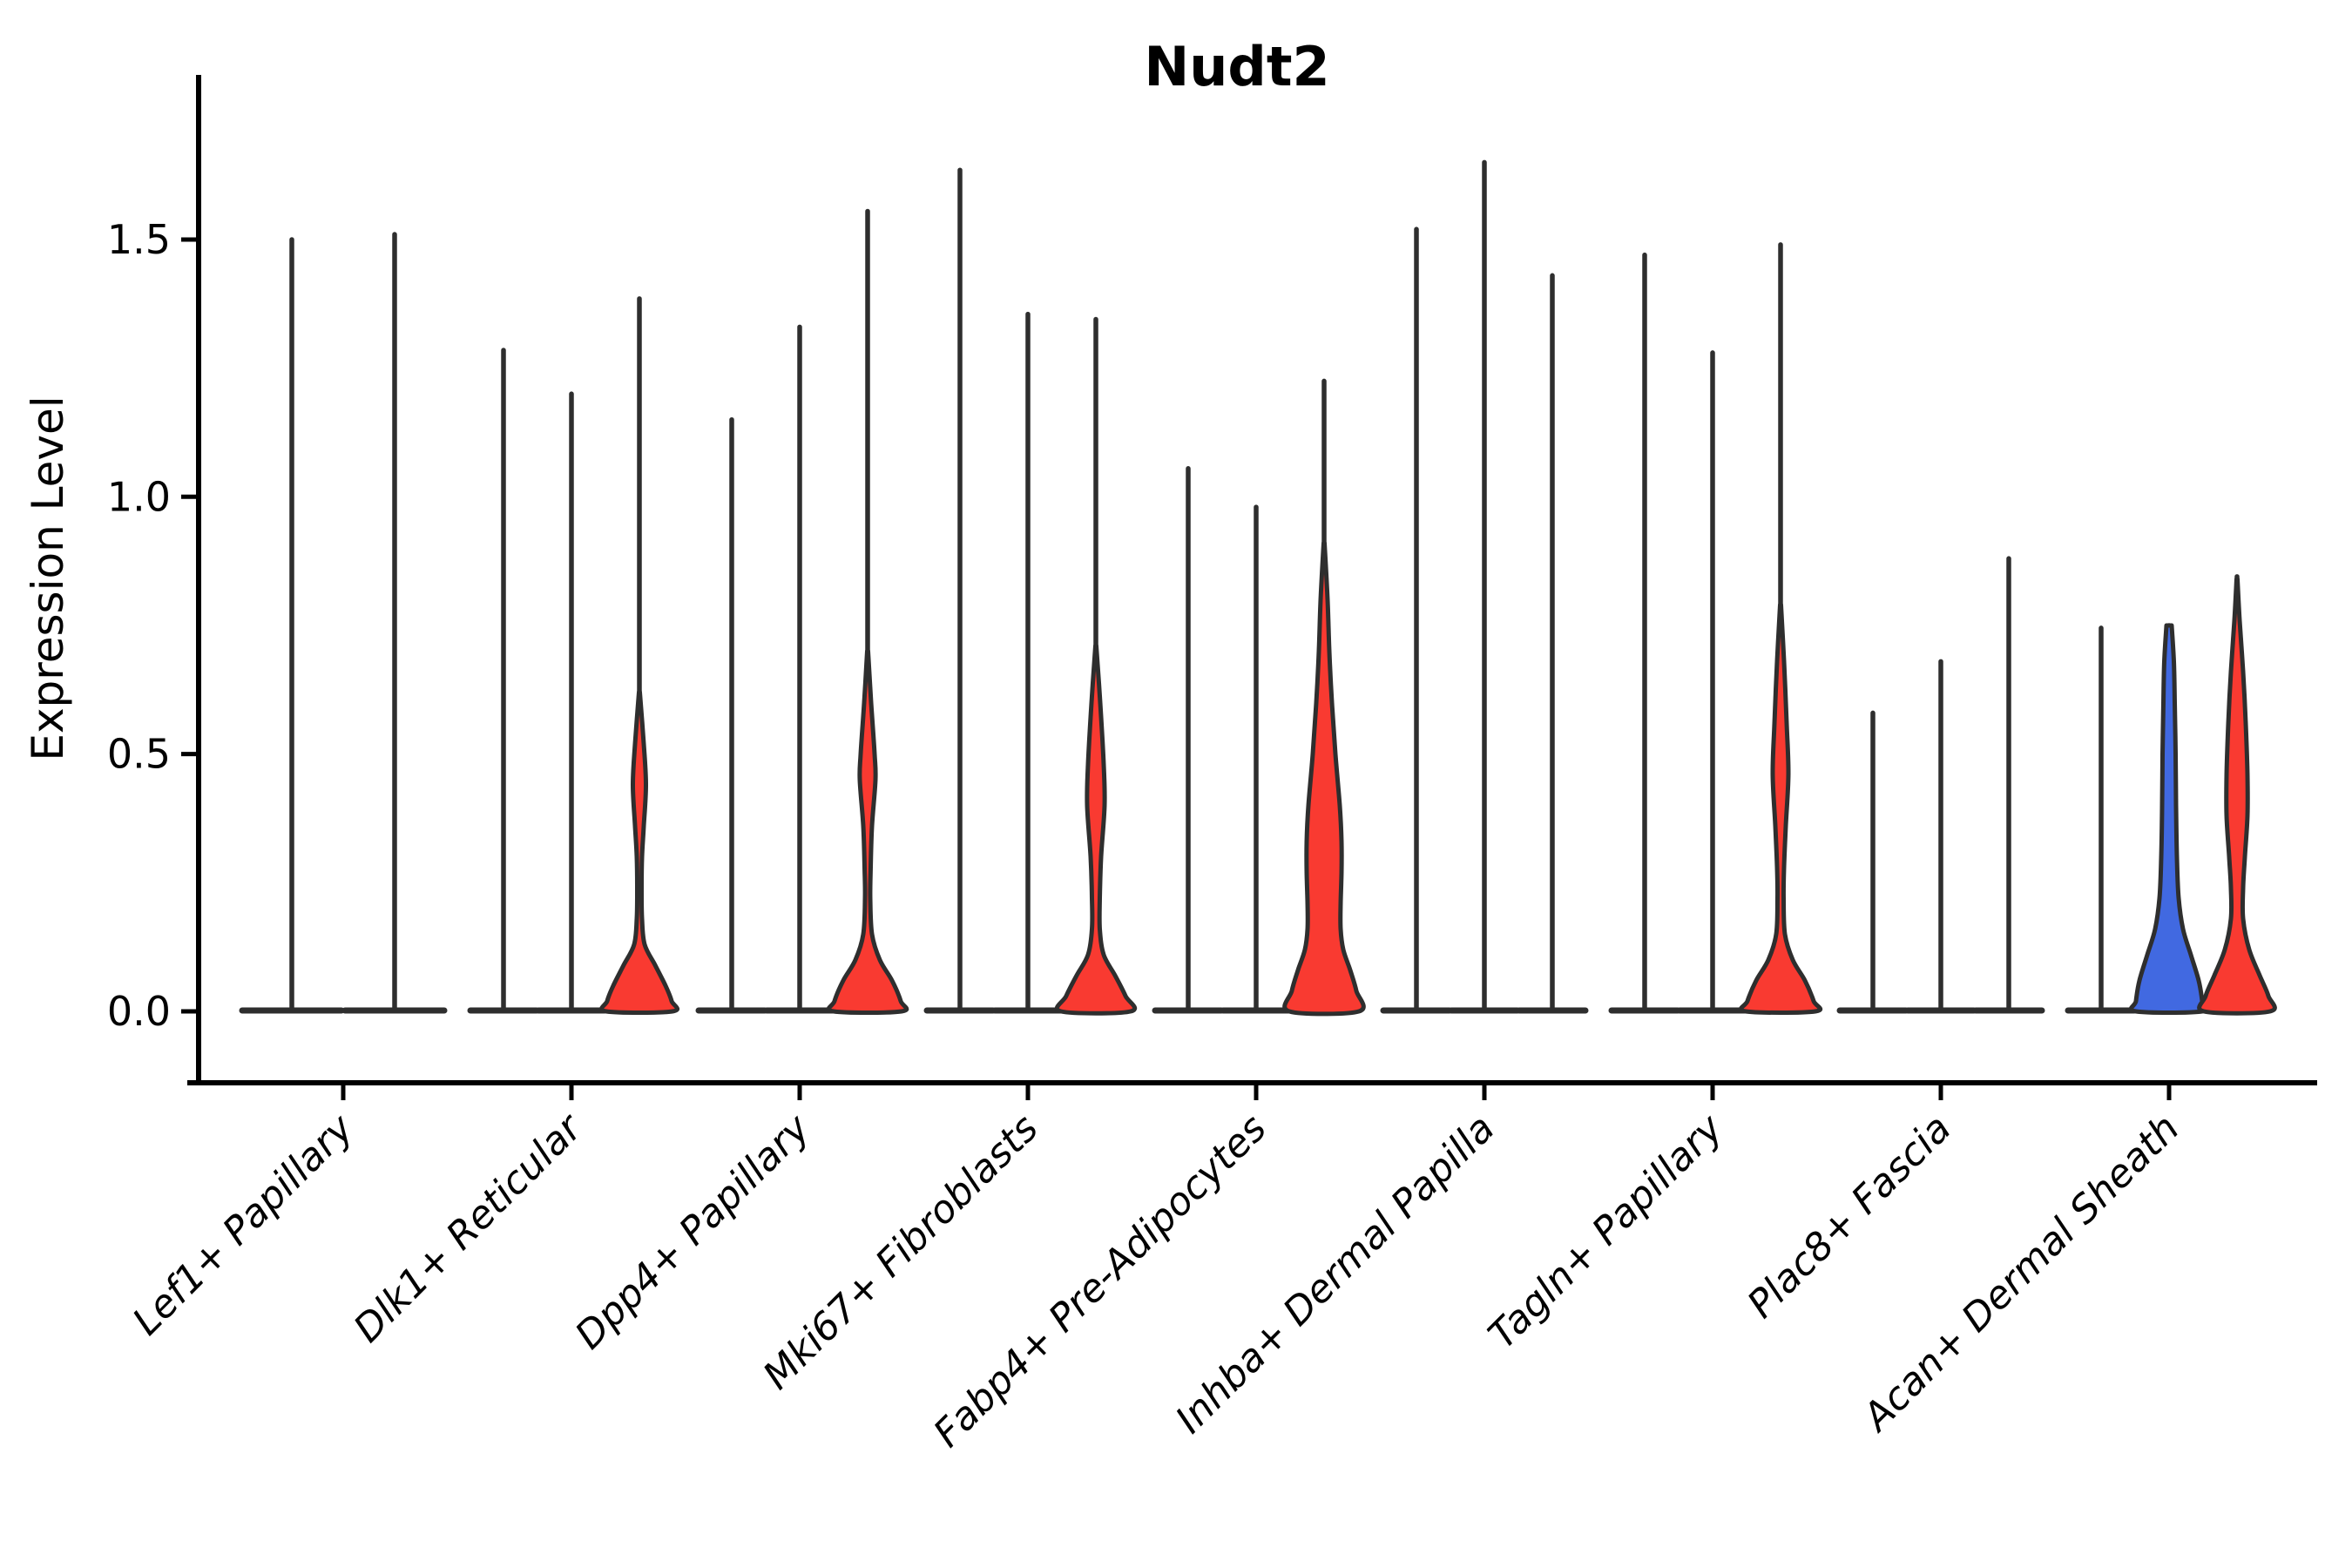 The image size is (2352, 1568). What do you see at coordinates (48, 577) in the screenshot?
I see `y-axis-label: Expression Level` at bounding box center [48, 577].